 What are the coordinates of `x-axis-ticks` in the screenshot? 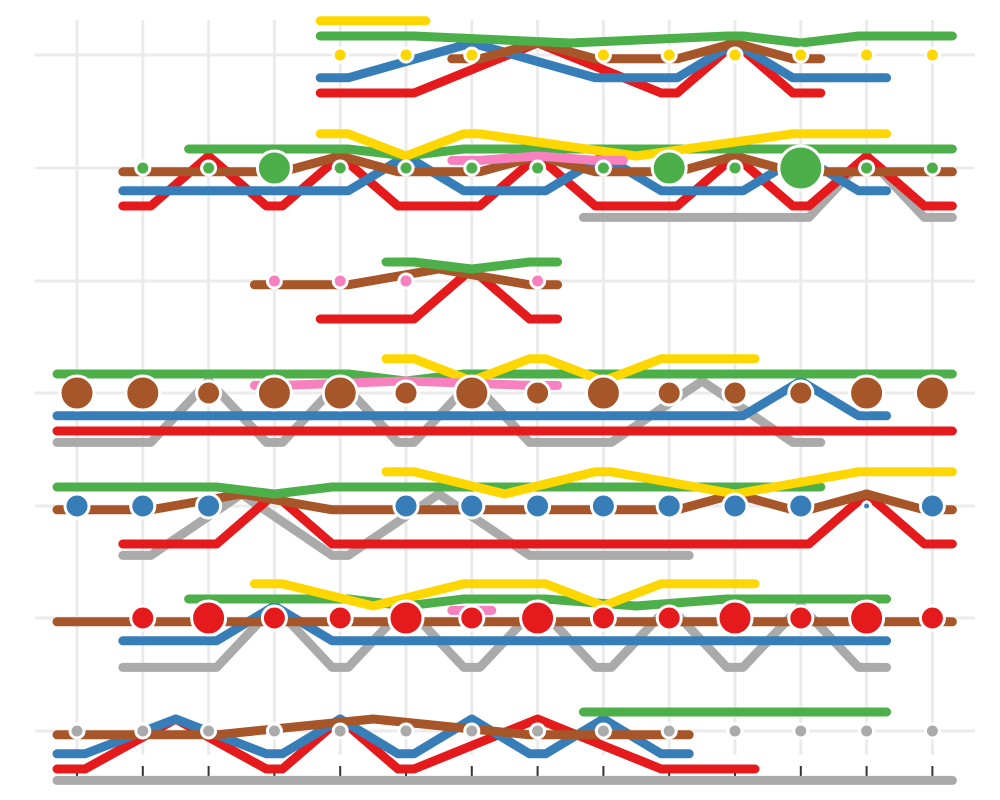 It's located at (505, 771).